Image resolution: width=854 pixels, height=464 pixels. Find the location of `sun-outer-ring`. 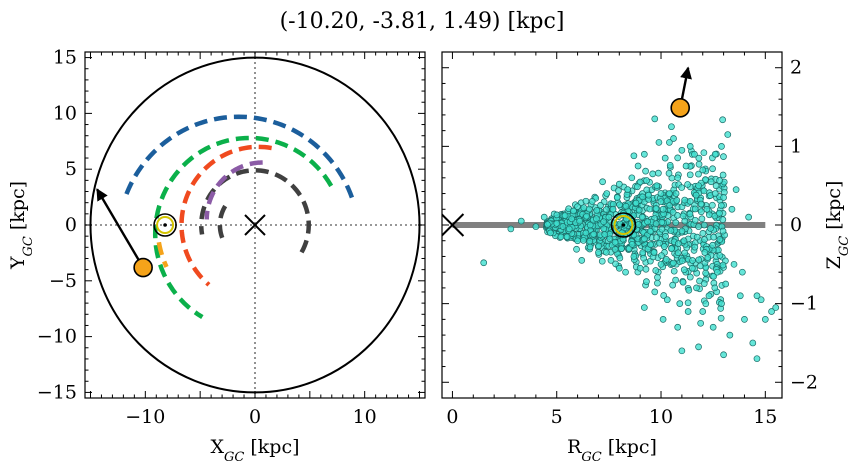

sun-outer-ring is located at coordinates (623, 225).